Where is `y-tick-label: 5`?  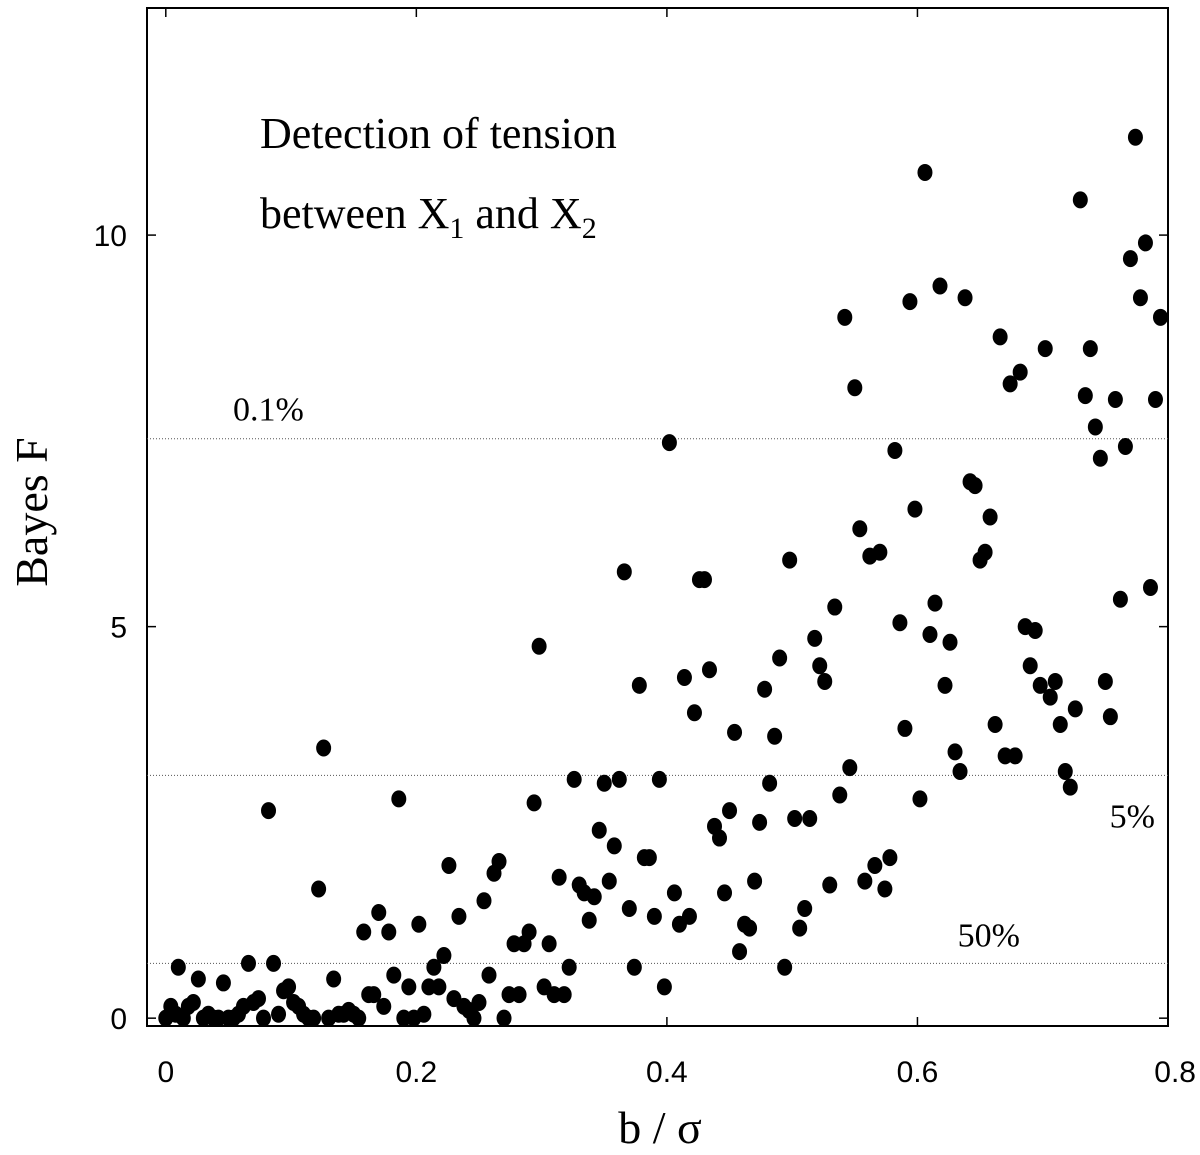
y-tick-label: 5 is located at coordinates (118, 628).